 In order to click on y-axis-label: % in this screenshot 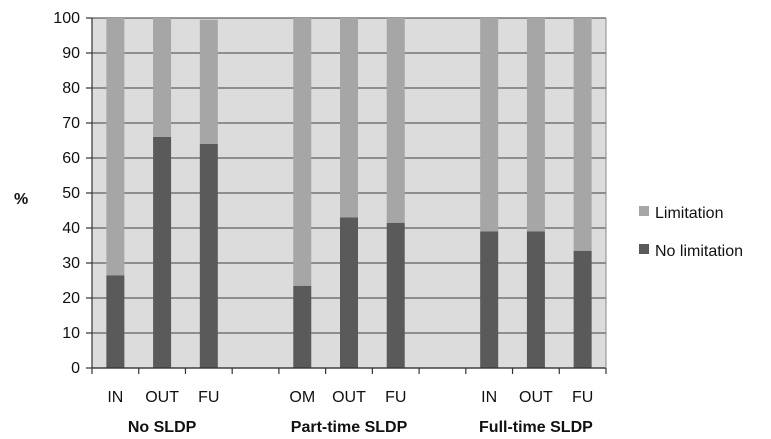, I will do `click(21, 199)`.